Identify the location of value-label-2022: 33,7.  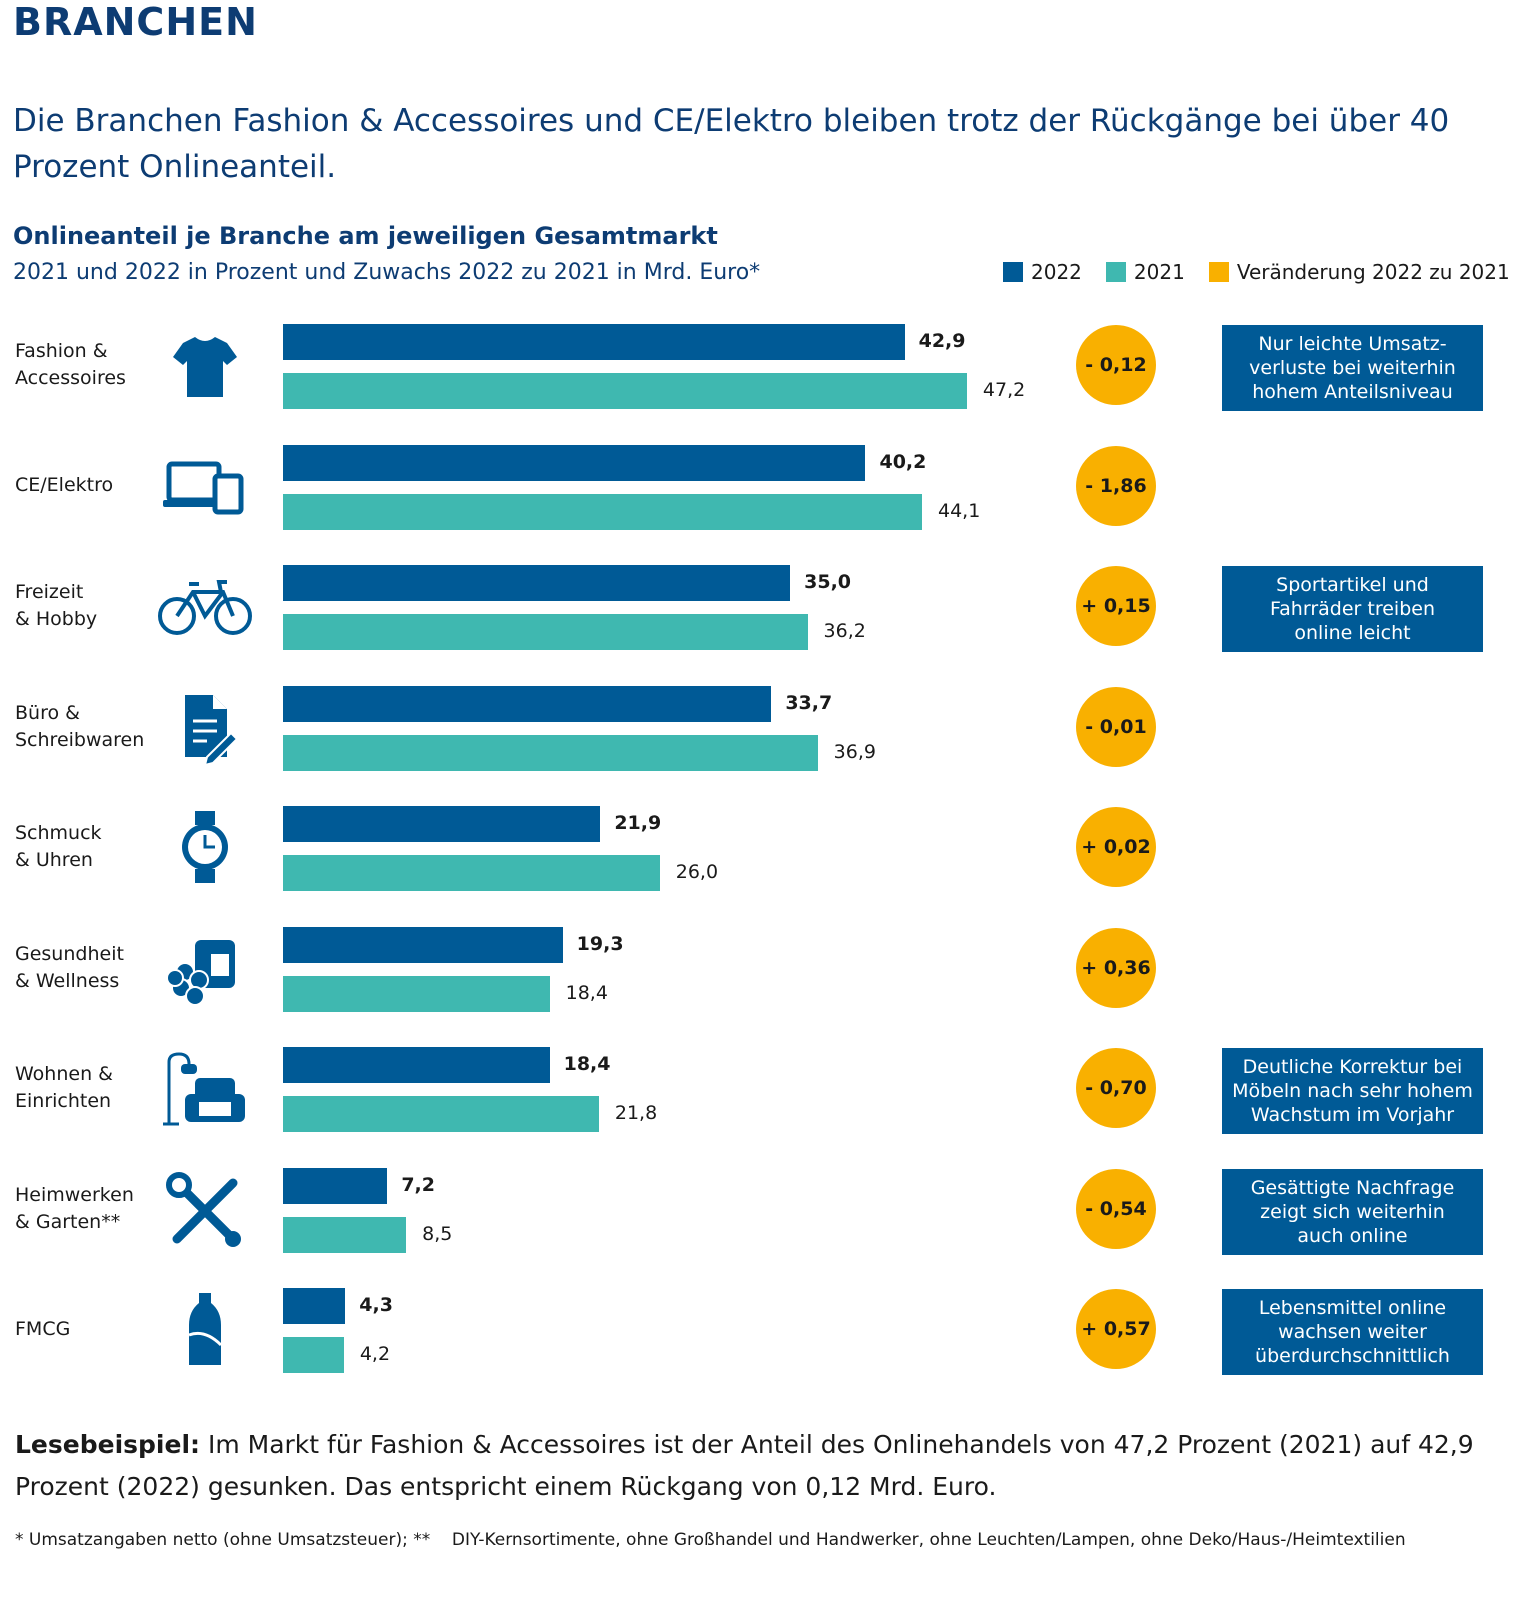
(809, 702).